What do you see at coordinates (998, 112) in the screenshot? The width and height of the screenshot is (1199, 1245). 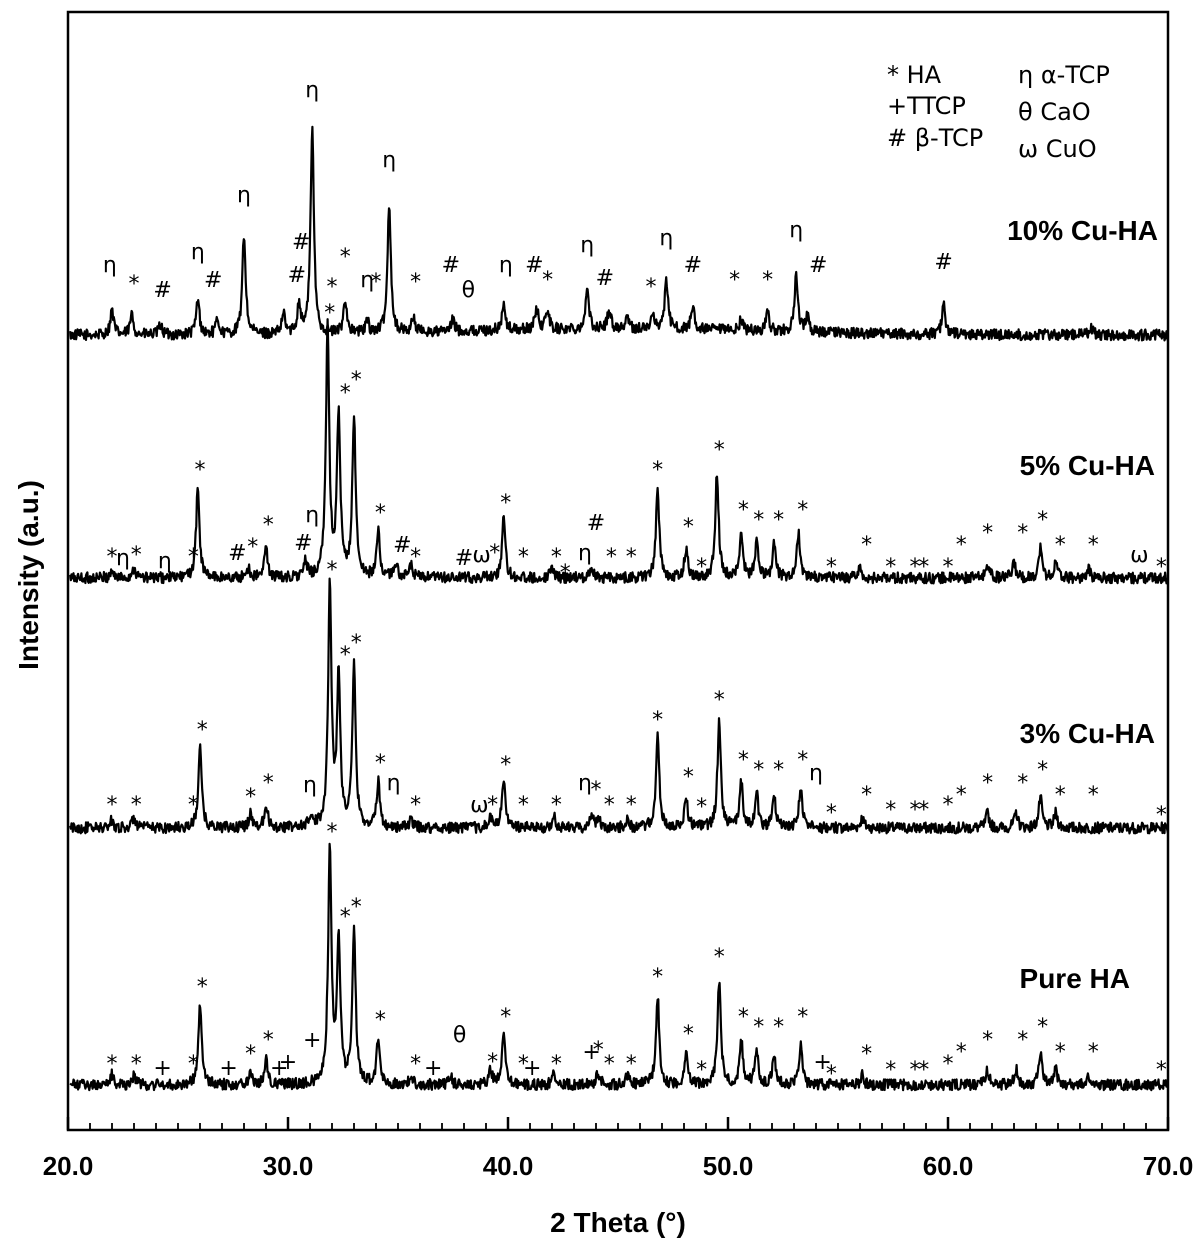 I see `legend: * HA +TTCP # β-TCP η α-TCP θ CaO ω CuO` at bounding box center [998, 112].